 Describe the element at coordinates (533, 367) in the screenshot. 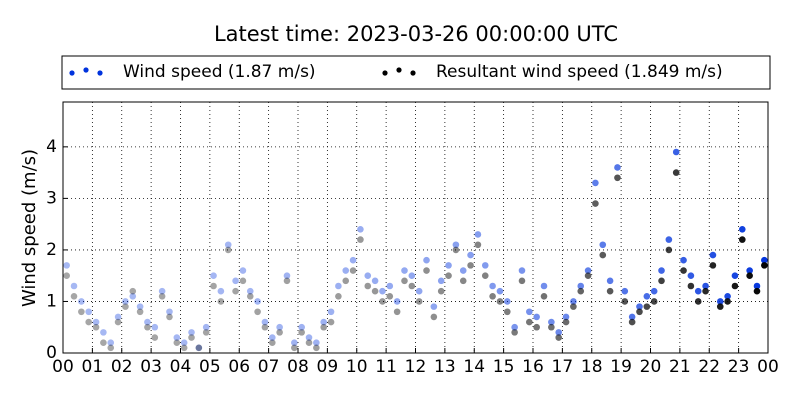

I see `x-tick-label: 16` at that location.